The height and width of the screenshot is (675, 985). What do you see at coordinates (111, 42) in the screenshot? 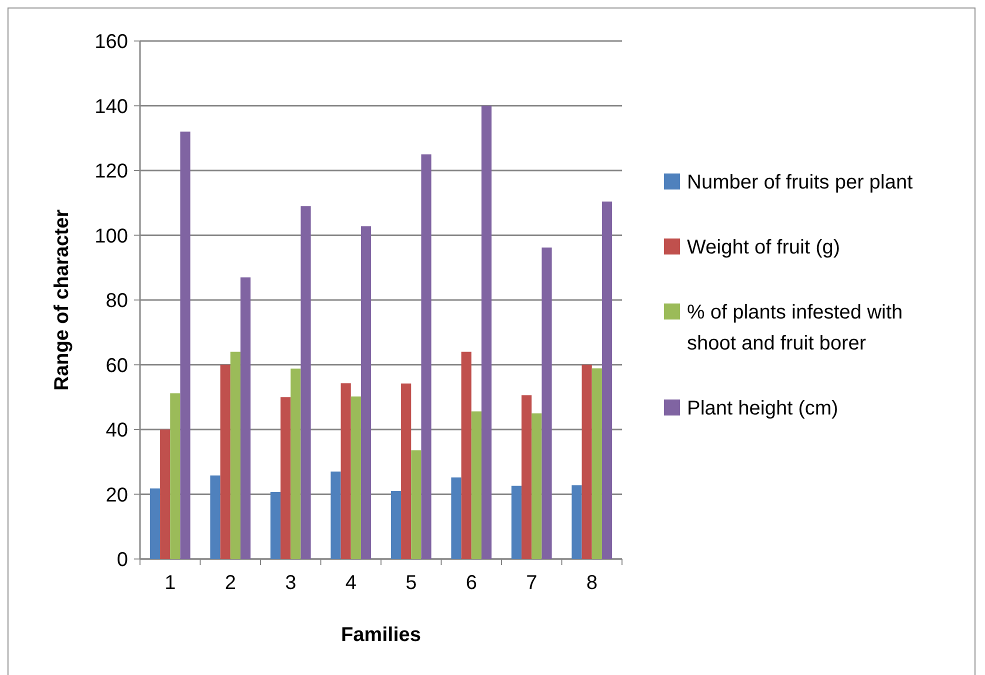
I see `y-tick-label: 160` at bounding box center [111, 42].